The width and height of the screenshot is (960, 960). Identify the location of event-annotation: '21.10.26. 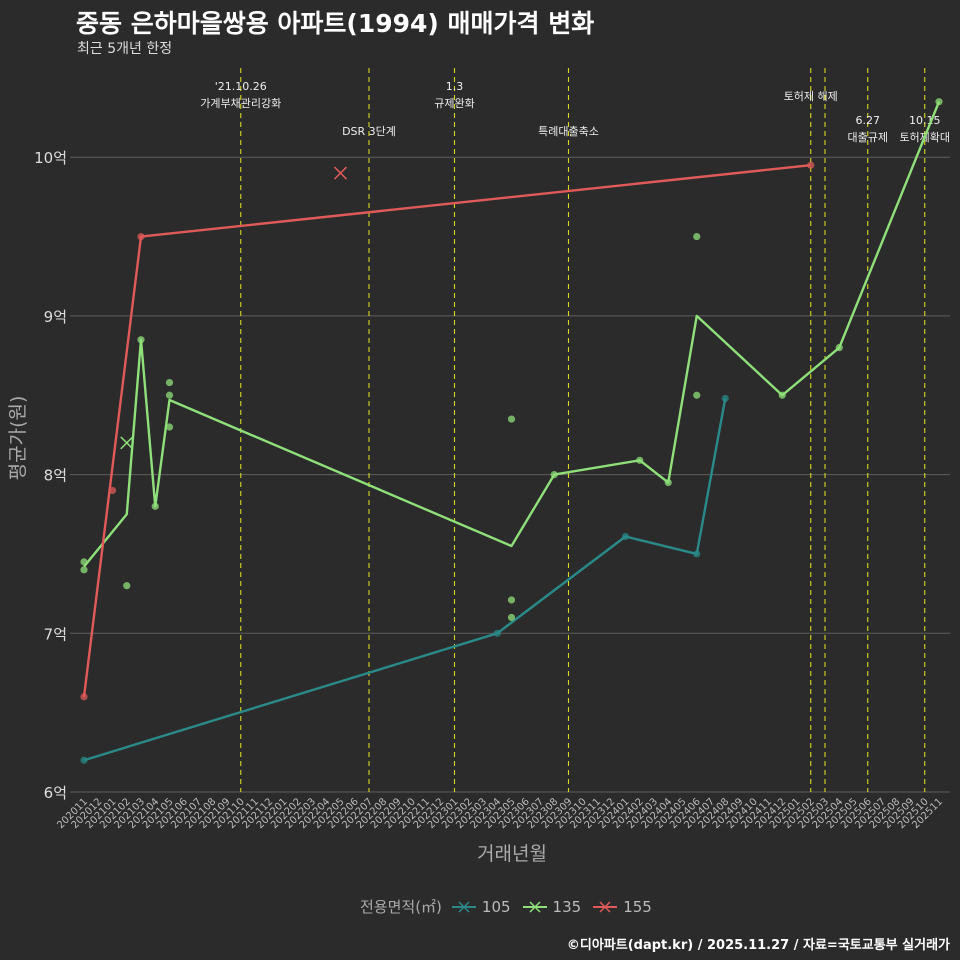
(241, 86).